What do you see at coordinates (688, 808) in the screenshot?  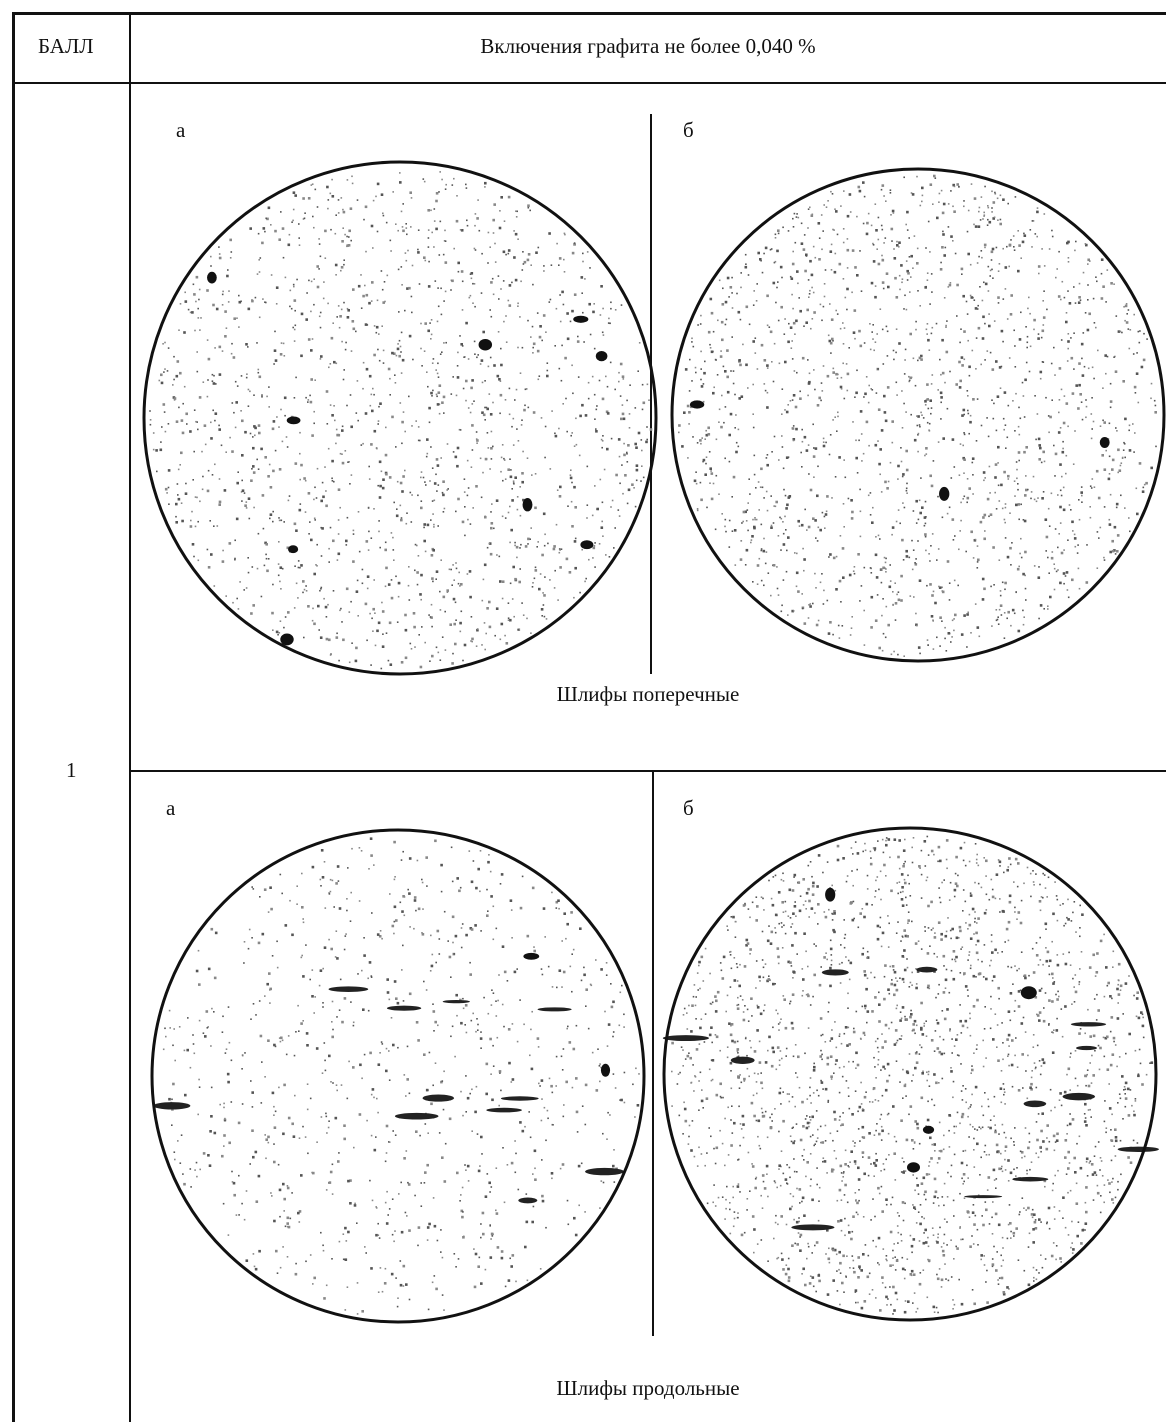 I see `longitudinal-label-b: б` at bounding box center [688, 808].